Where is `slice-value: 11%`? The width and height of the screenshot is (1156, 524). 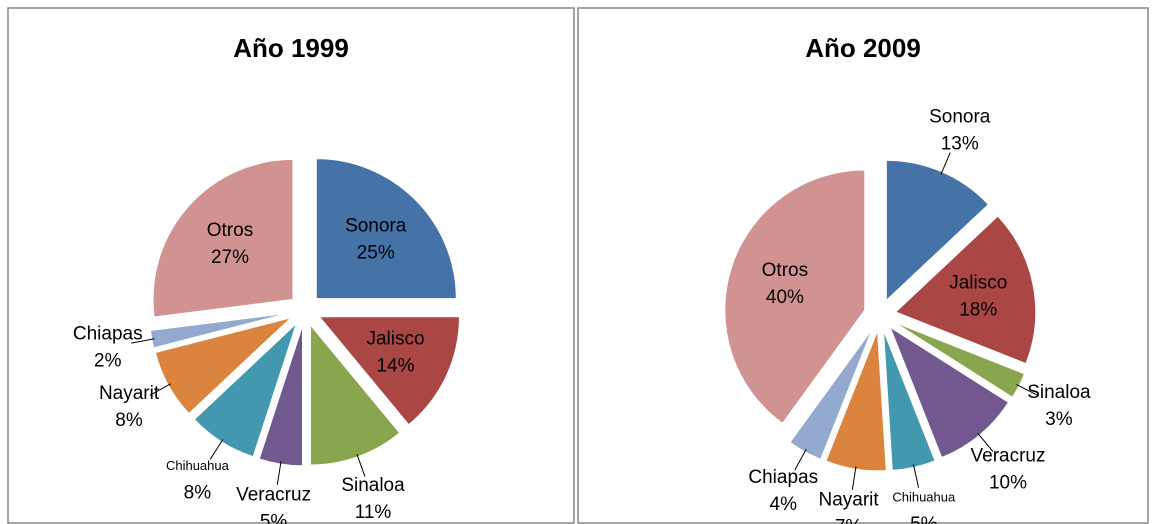 slice-value: 11% is located at coordinates (373, 512).